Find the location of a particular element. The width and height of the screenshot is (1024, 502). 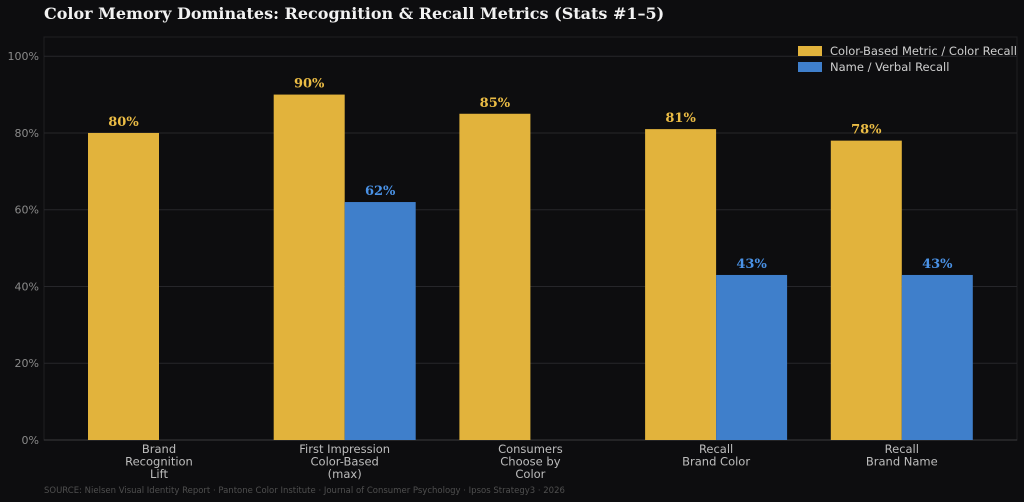

x-tick-label-line: Recognition is located at coordinates (159, 462).